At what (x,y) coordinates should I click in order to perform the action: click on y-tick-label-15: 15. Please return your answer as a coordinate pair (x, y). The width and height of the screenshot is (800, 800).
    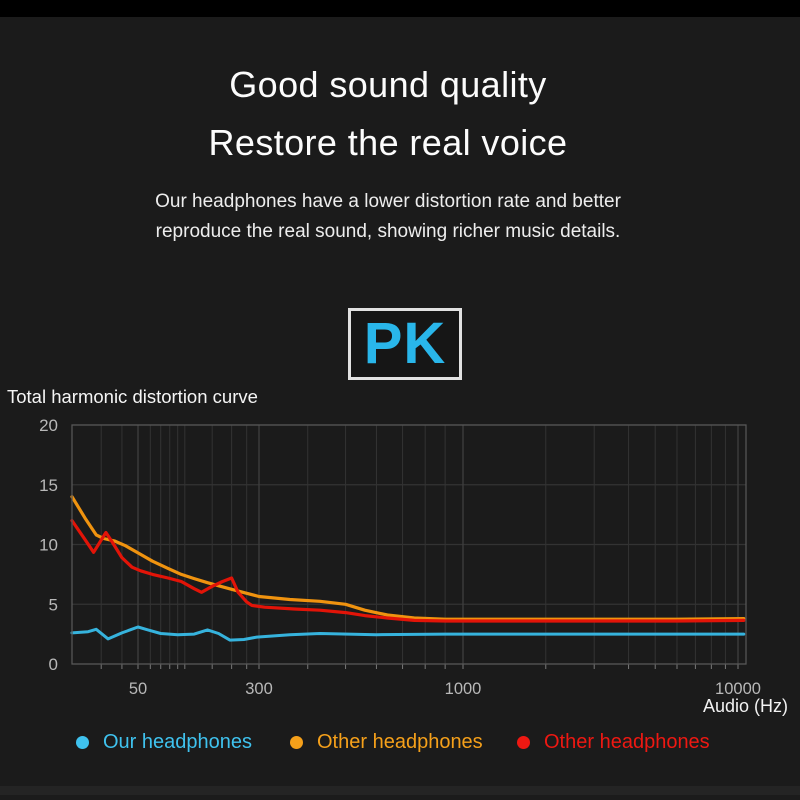
    Looking at the image, I should click on (48, 485).